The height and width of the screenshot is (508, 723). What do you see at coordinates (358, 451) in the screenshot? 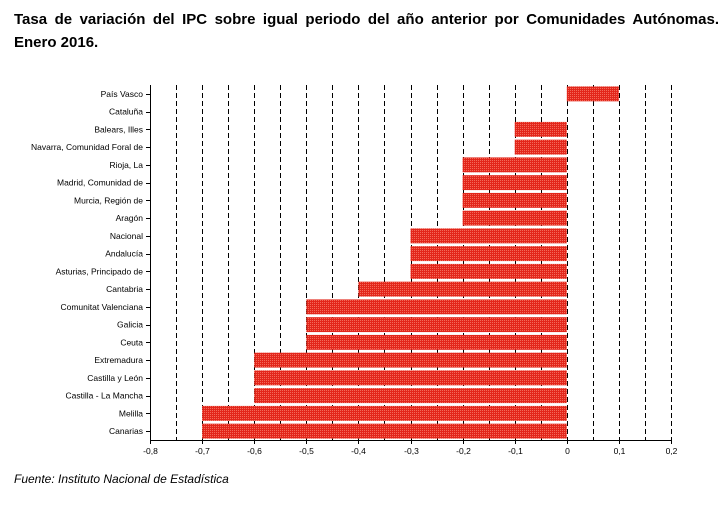
I see `x-tick-label: -0,4` at bounding box center [358, 451].